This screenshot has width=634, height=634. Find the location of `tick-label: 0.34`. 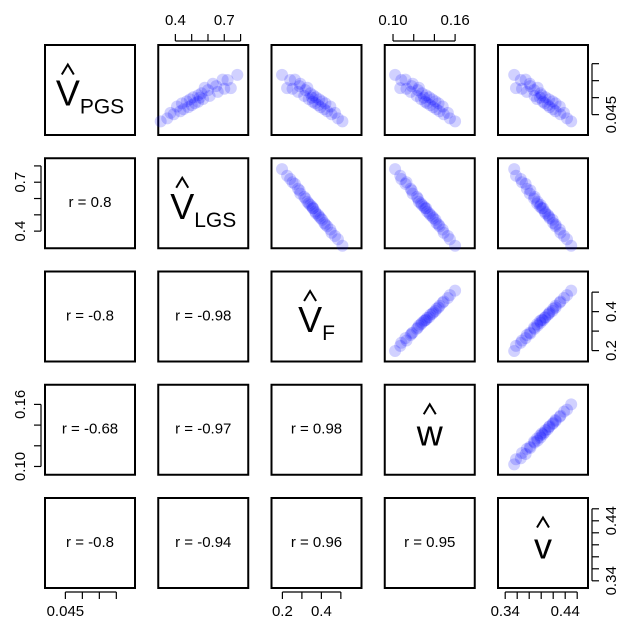

tick-label: 0.34 is located at coordinates (505, 611).